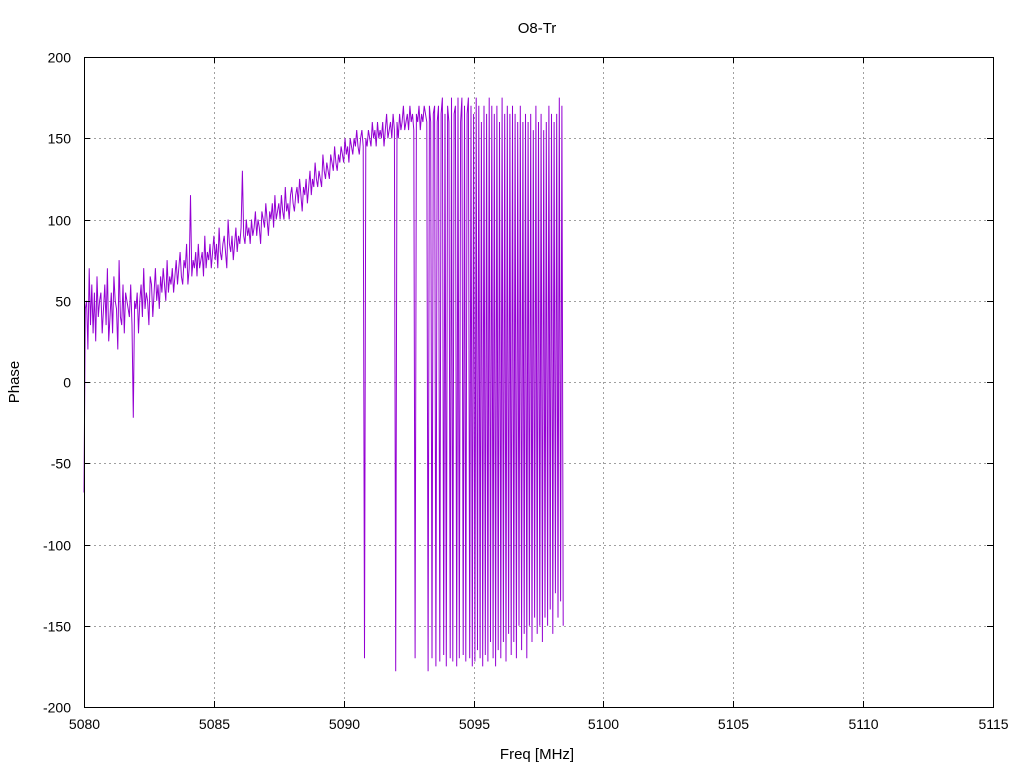 This screenshot has height=768, width=1024. What do you see at coordinates (537, 754) in the screenshot?
I see `x-axis-label: Freq [MHz]` at bounding box center [537, 754].